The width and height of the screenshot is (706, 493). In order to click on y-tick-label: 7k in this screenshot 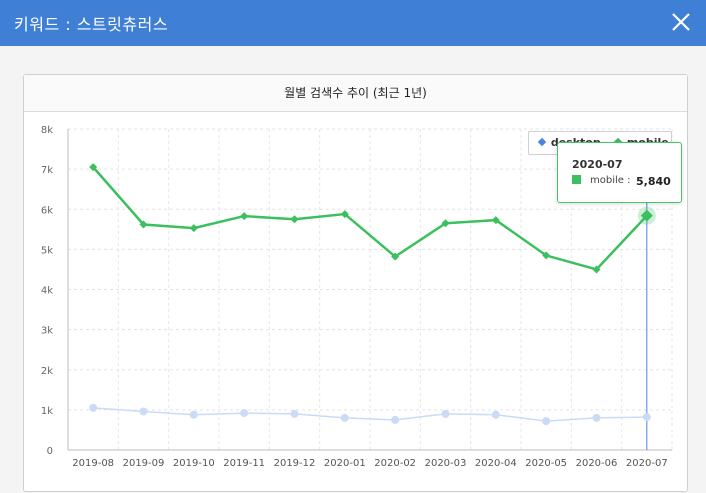, I will do `click(47, 170)`.